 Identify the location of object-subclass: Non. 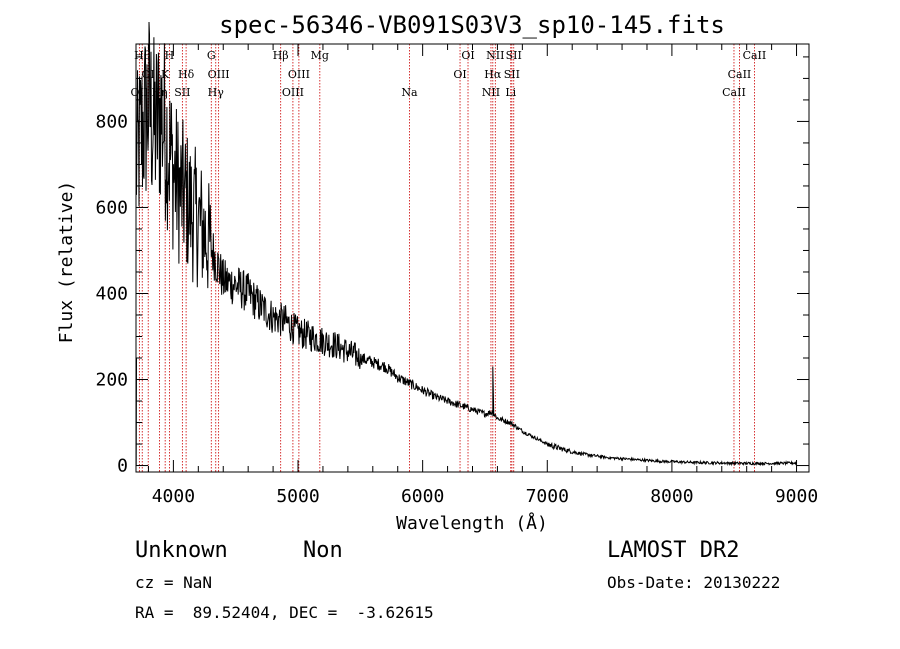
(323, 550).